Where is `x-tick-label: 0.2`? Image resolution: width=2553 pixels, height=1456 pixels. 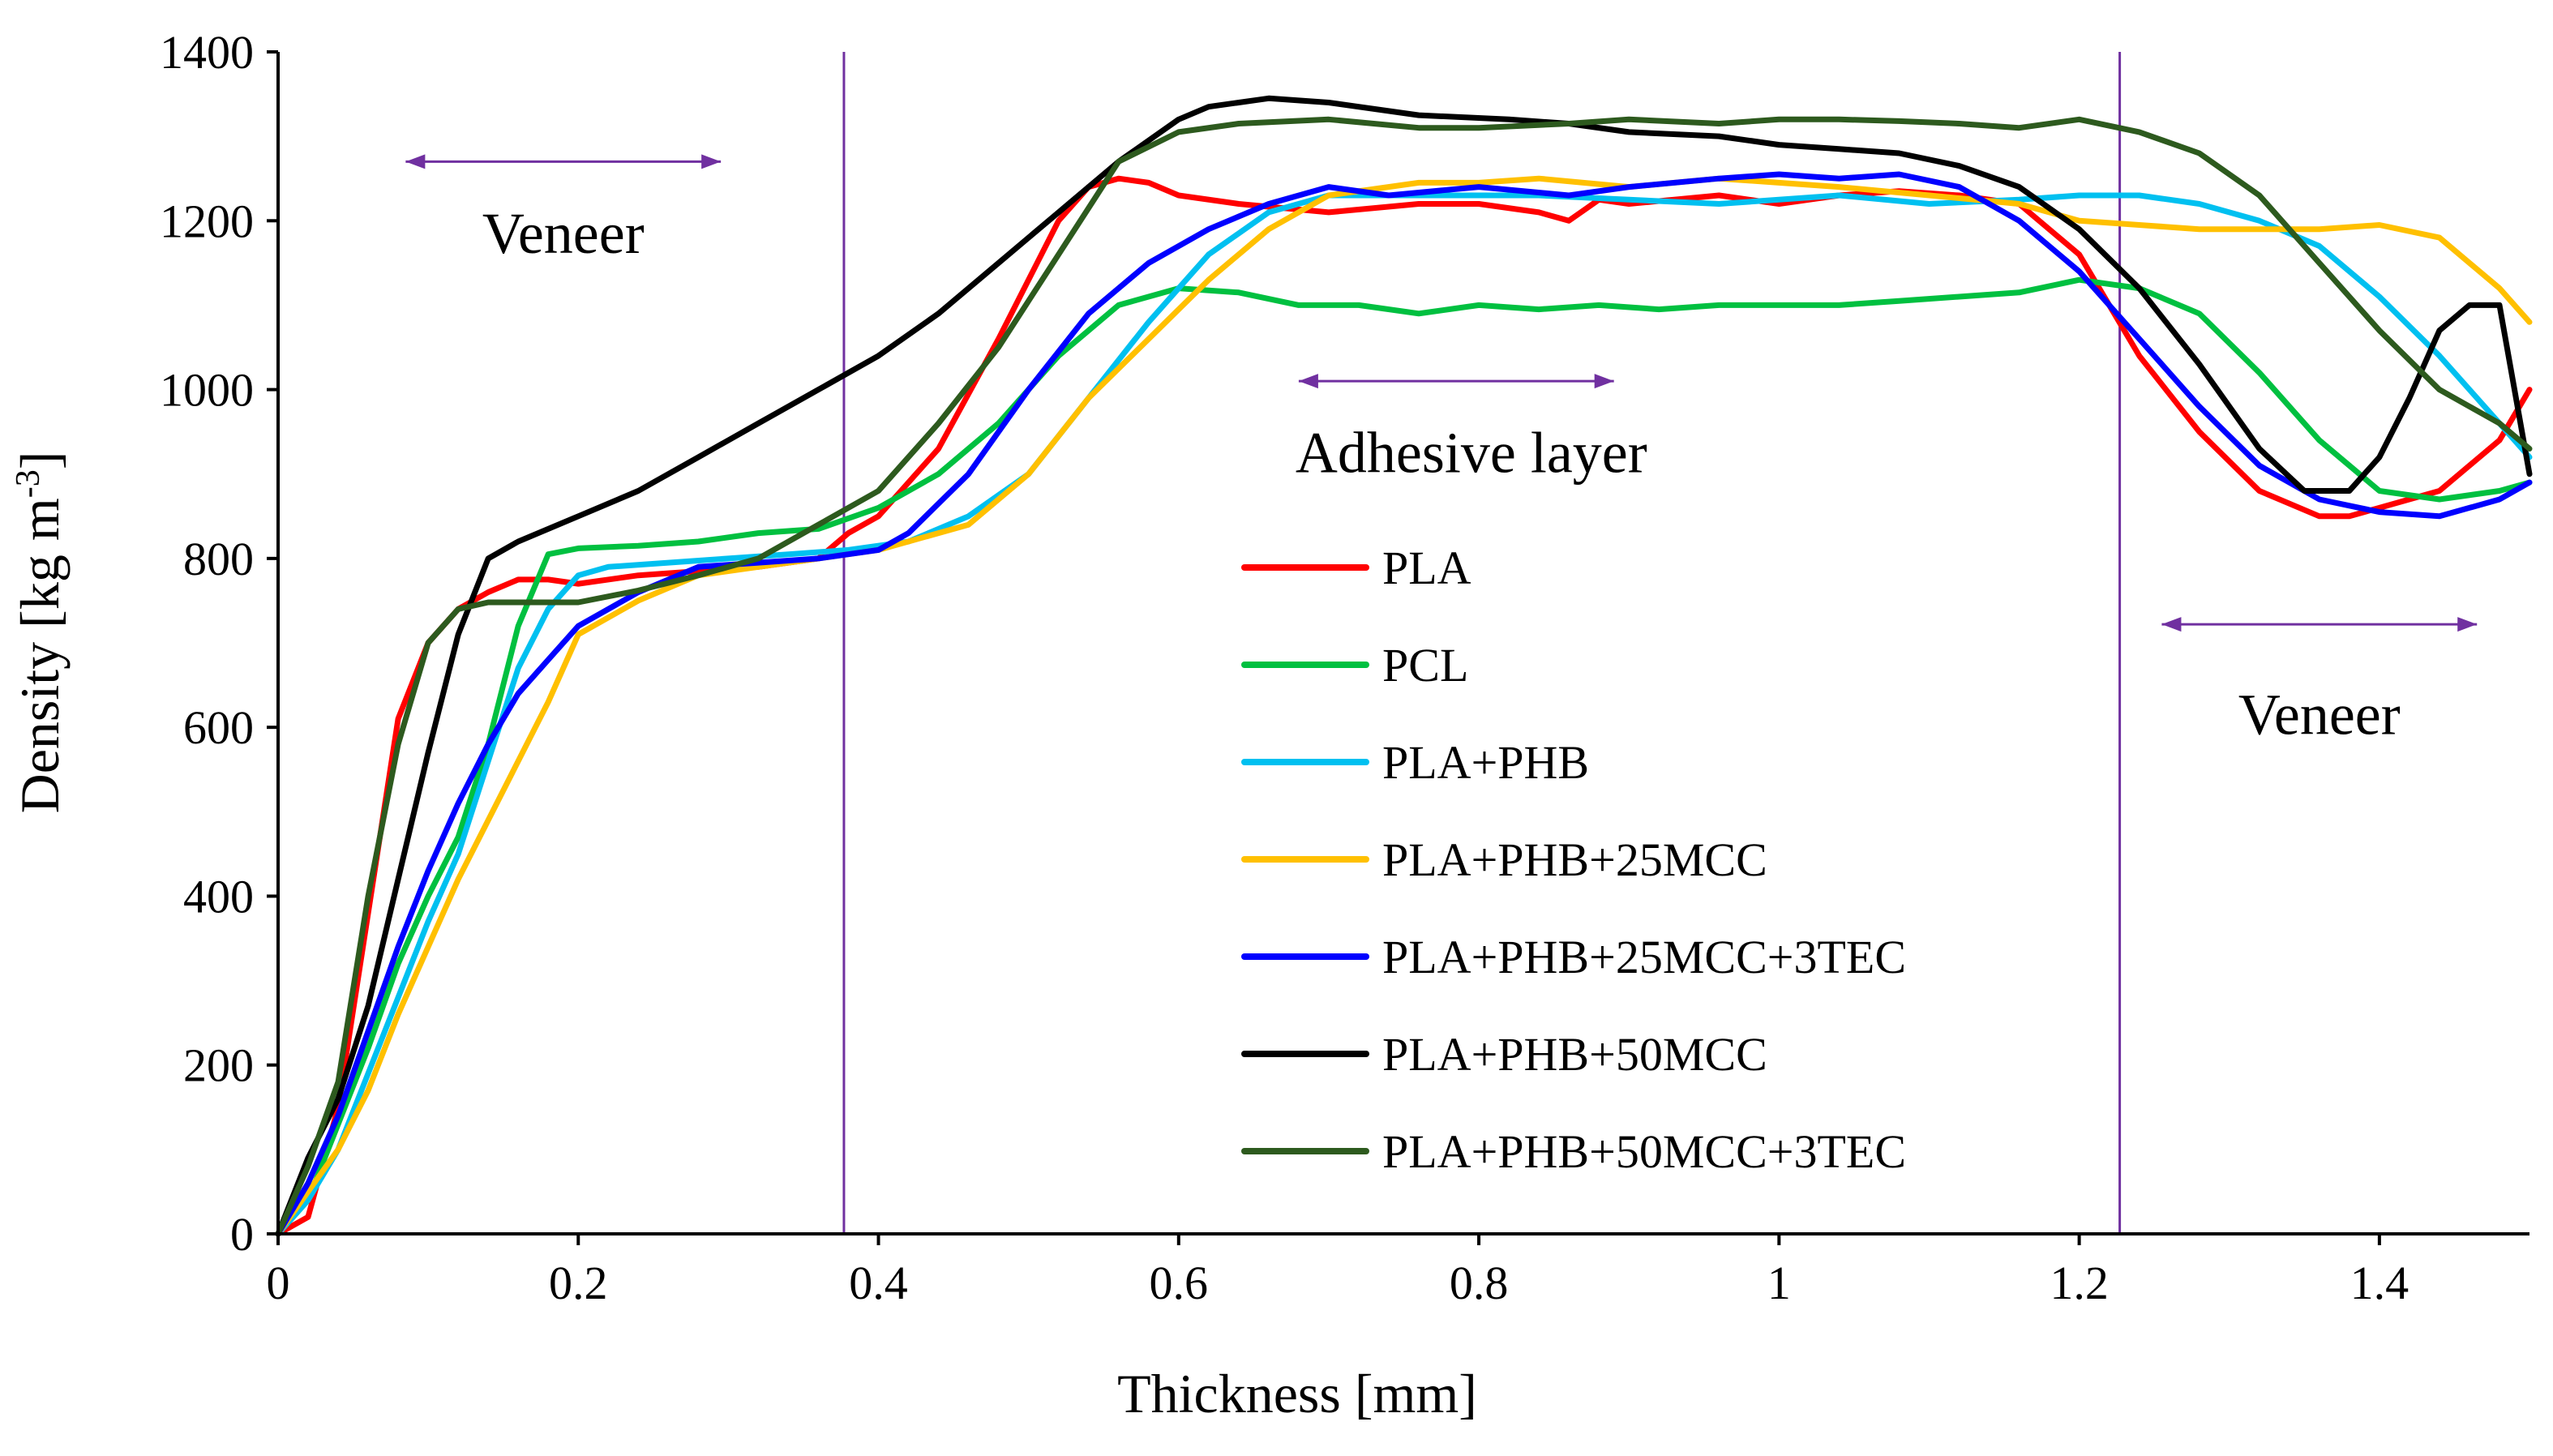
x-tick-label: 0.2 is located at coordinates (578, 1283).